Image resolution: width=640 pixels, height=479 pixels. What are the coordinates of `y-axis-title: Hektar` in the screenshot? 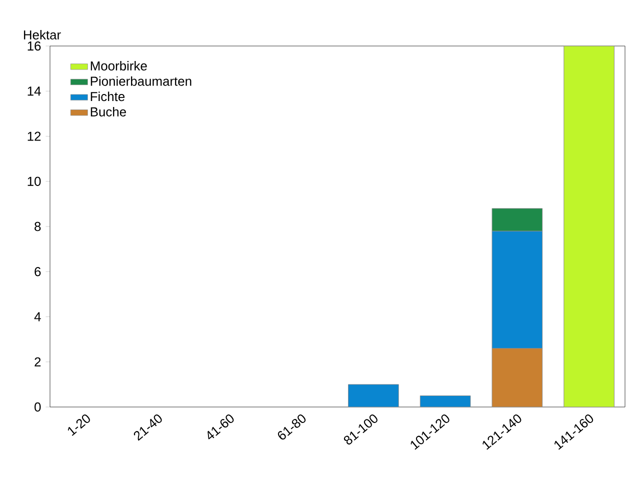 It's located at (42, 35).